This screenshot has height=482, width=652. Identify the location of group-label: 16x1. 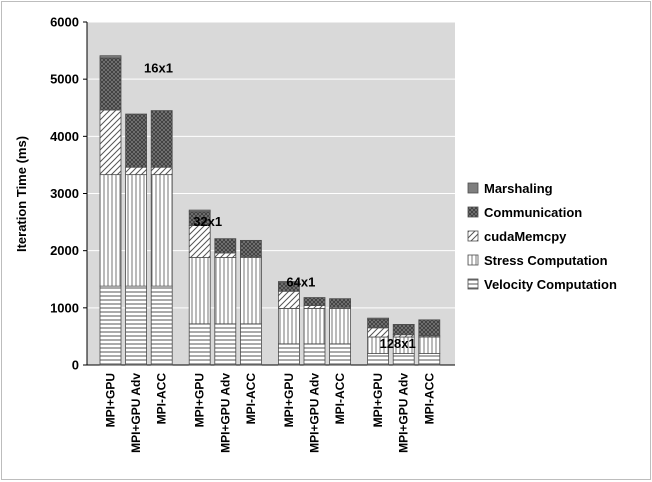
(158, 68).